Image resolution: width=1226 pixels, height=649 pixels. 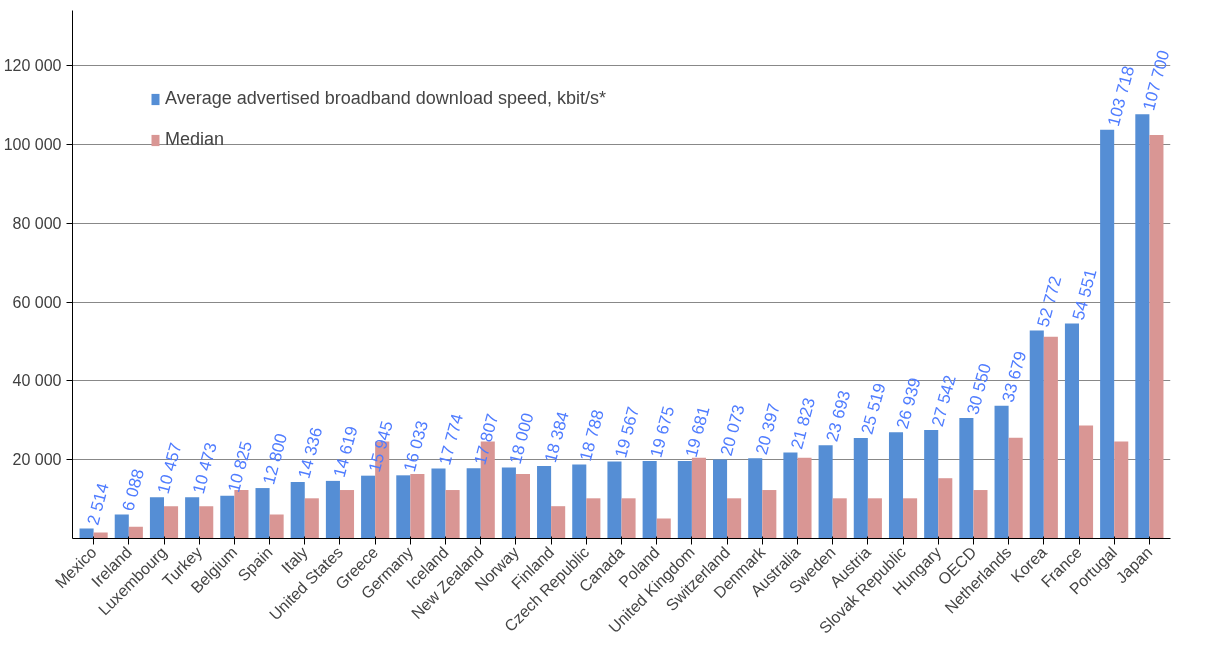 I want to click on data-label: 17 807, so click(x=486, y=439).